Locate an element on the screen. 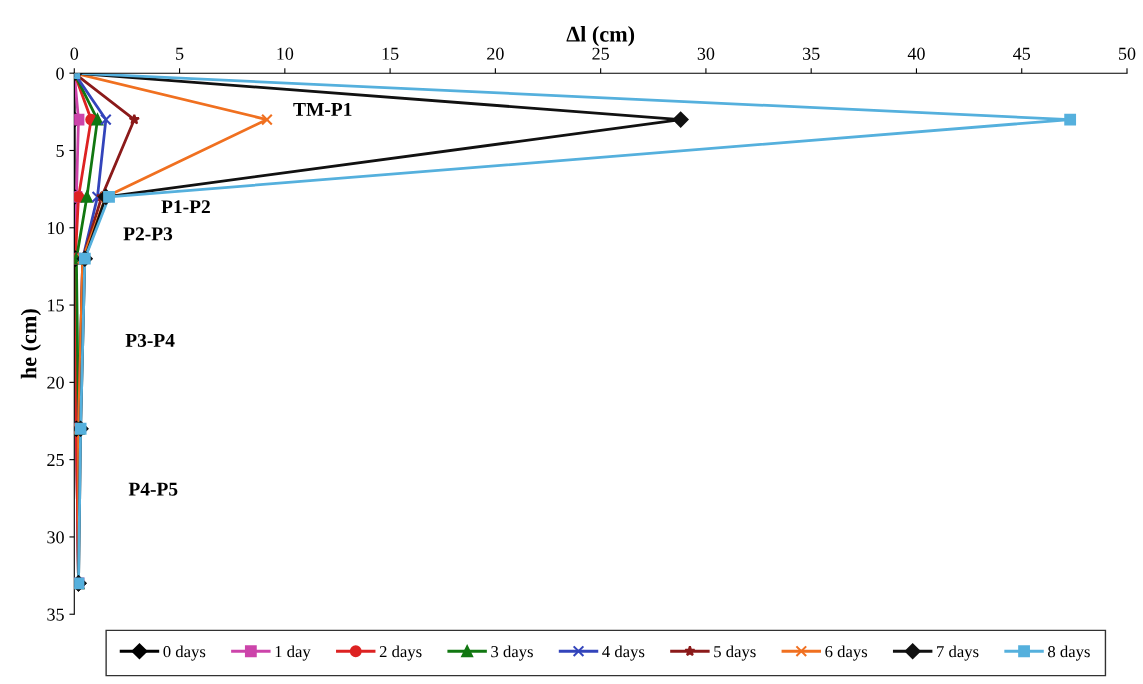 The height and width of the screenshot is (684, 1143). y-tick-label: 5 is located at coordinates (60, 150).